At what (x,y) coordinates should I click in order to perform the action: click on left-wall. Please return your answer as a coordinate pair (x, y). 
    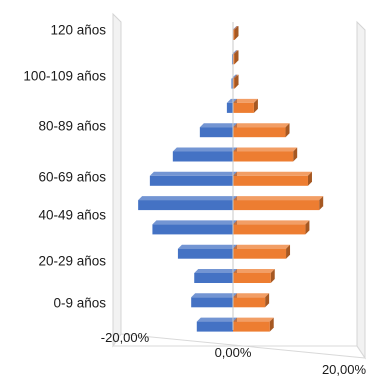
    Looking at the image, I should click on (117, 180).